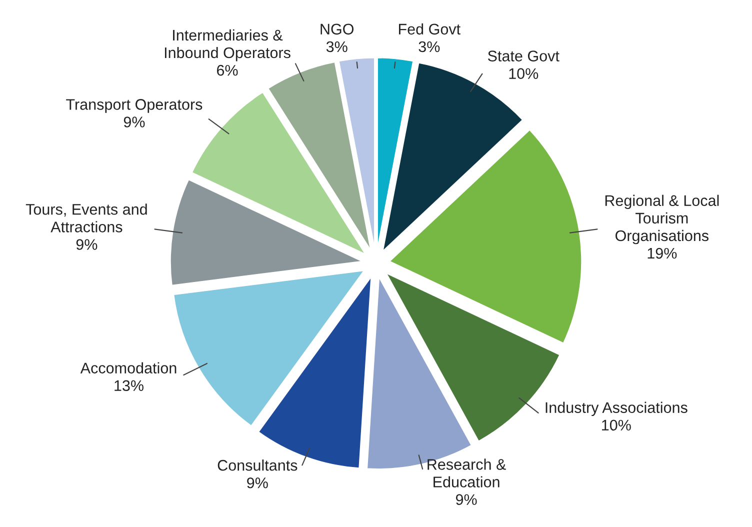  I want to click on data-label: 19%, so click(662, 253).